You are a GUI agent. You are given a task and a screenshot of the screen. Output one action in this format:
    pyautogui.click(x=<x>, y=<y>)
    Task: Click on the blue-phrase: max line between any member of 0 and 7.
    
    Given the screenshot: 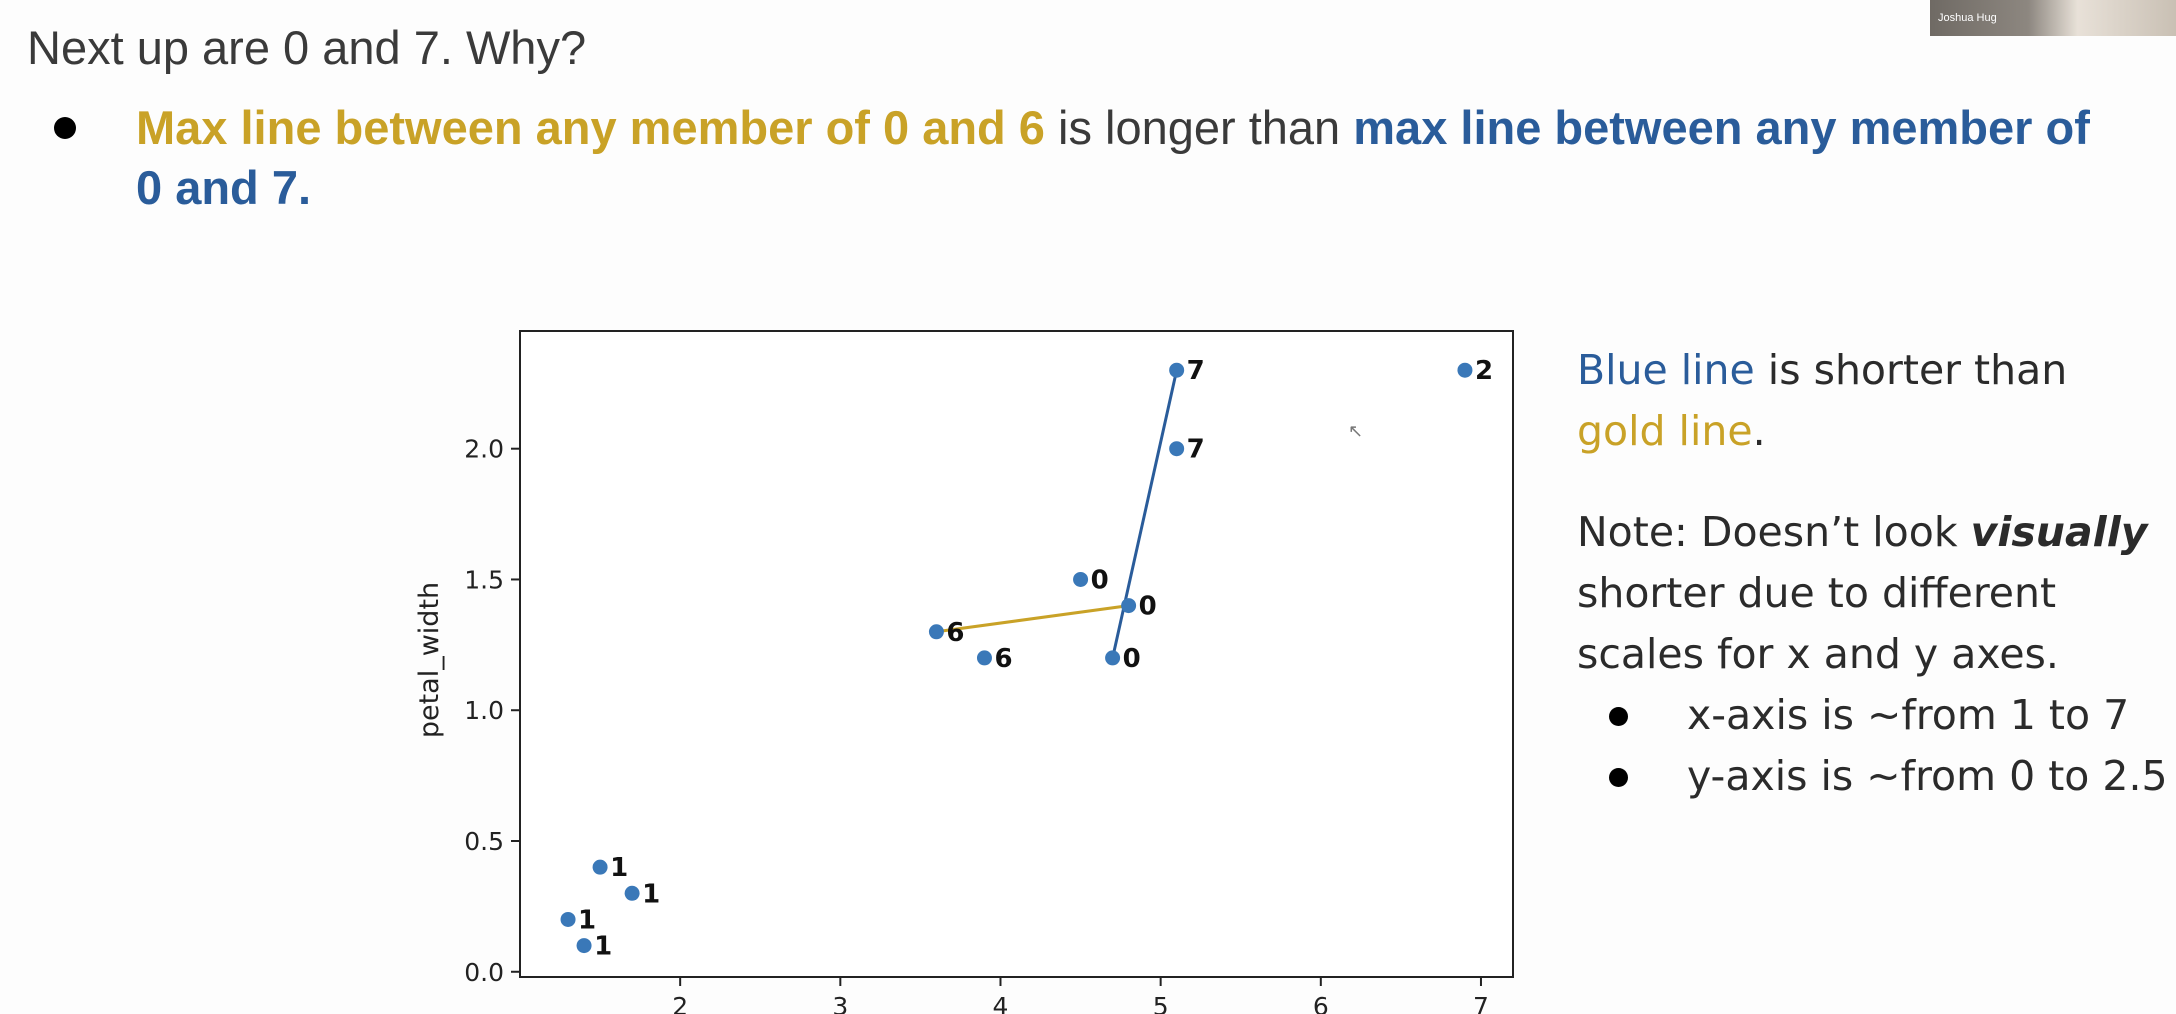 What is the action you would take?
    pyautogui.click(x=1113, y=157)
    